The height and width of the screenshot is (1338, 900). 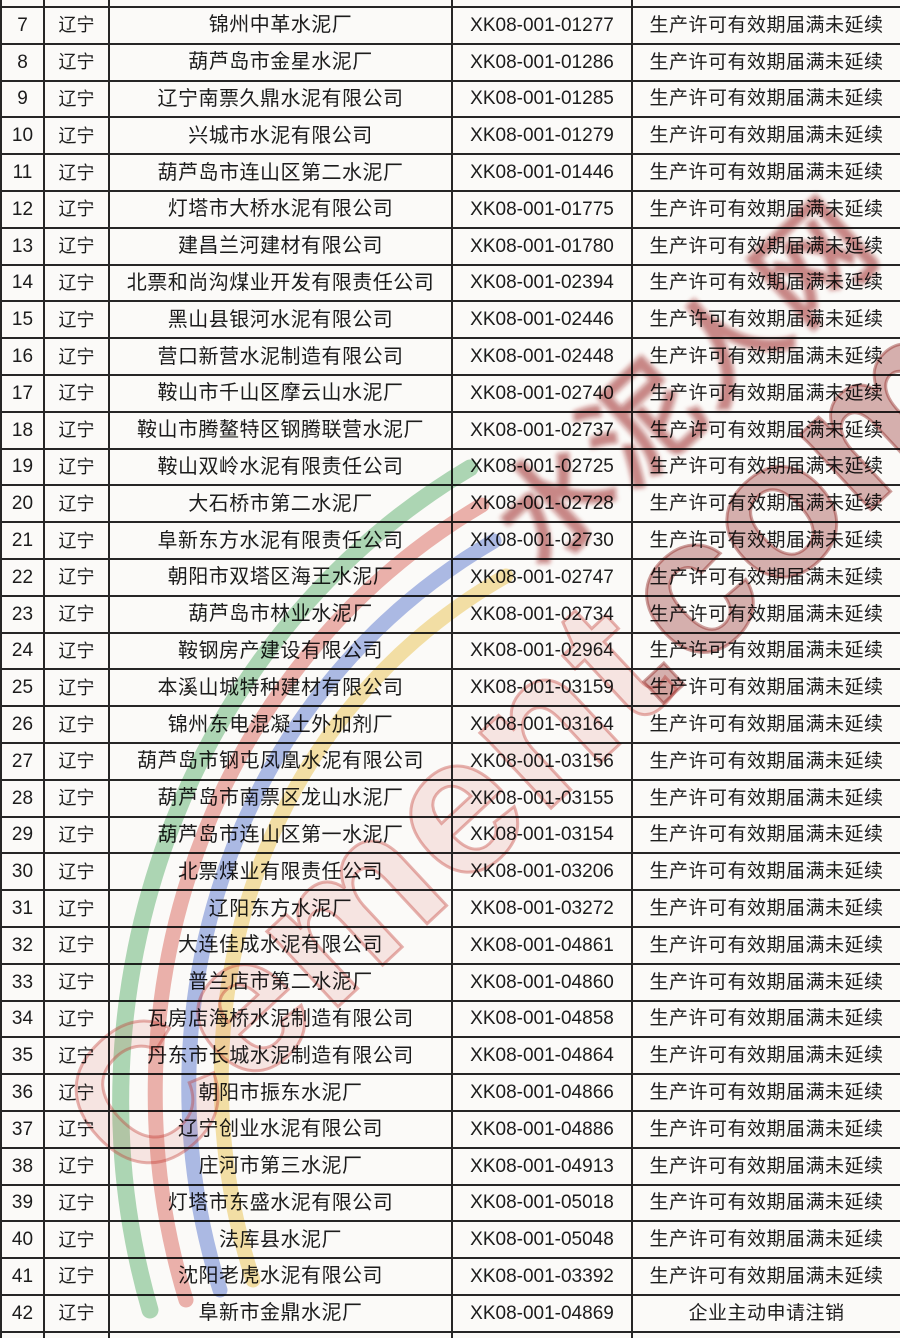 What do you see at coordinates (281, 283) in the screenshot?
I see `company-name-cell: 北票和尚沟煤业开发有限责任公司` at bounding box center [281, 283].